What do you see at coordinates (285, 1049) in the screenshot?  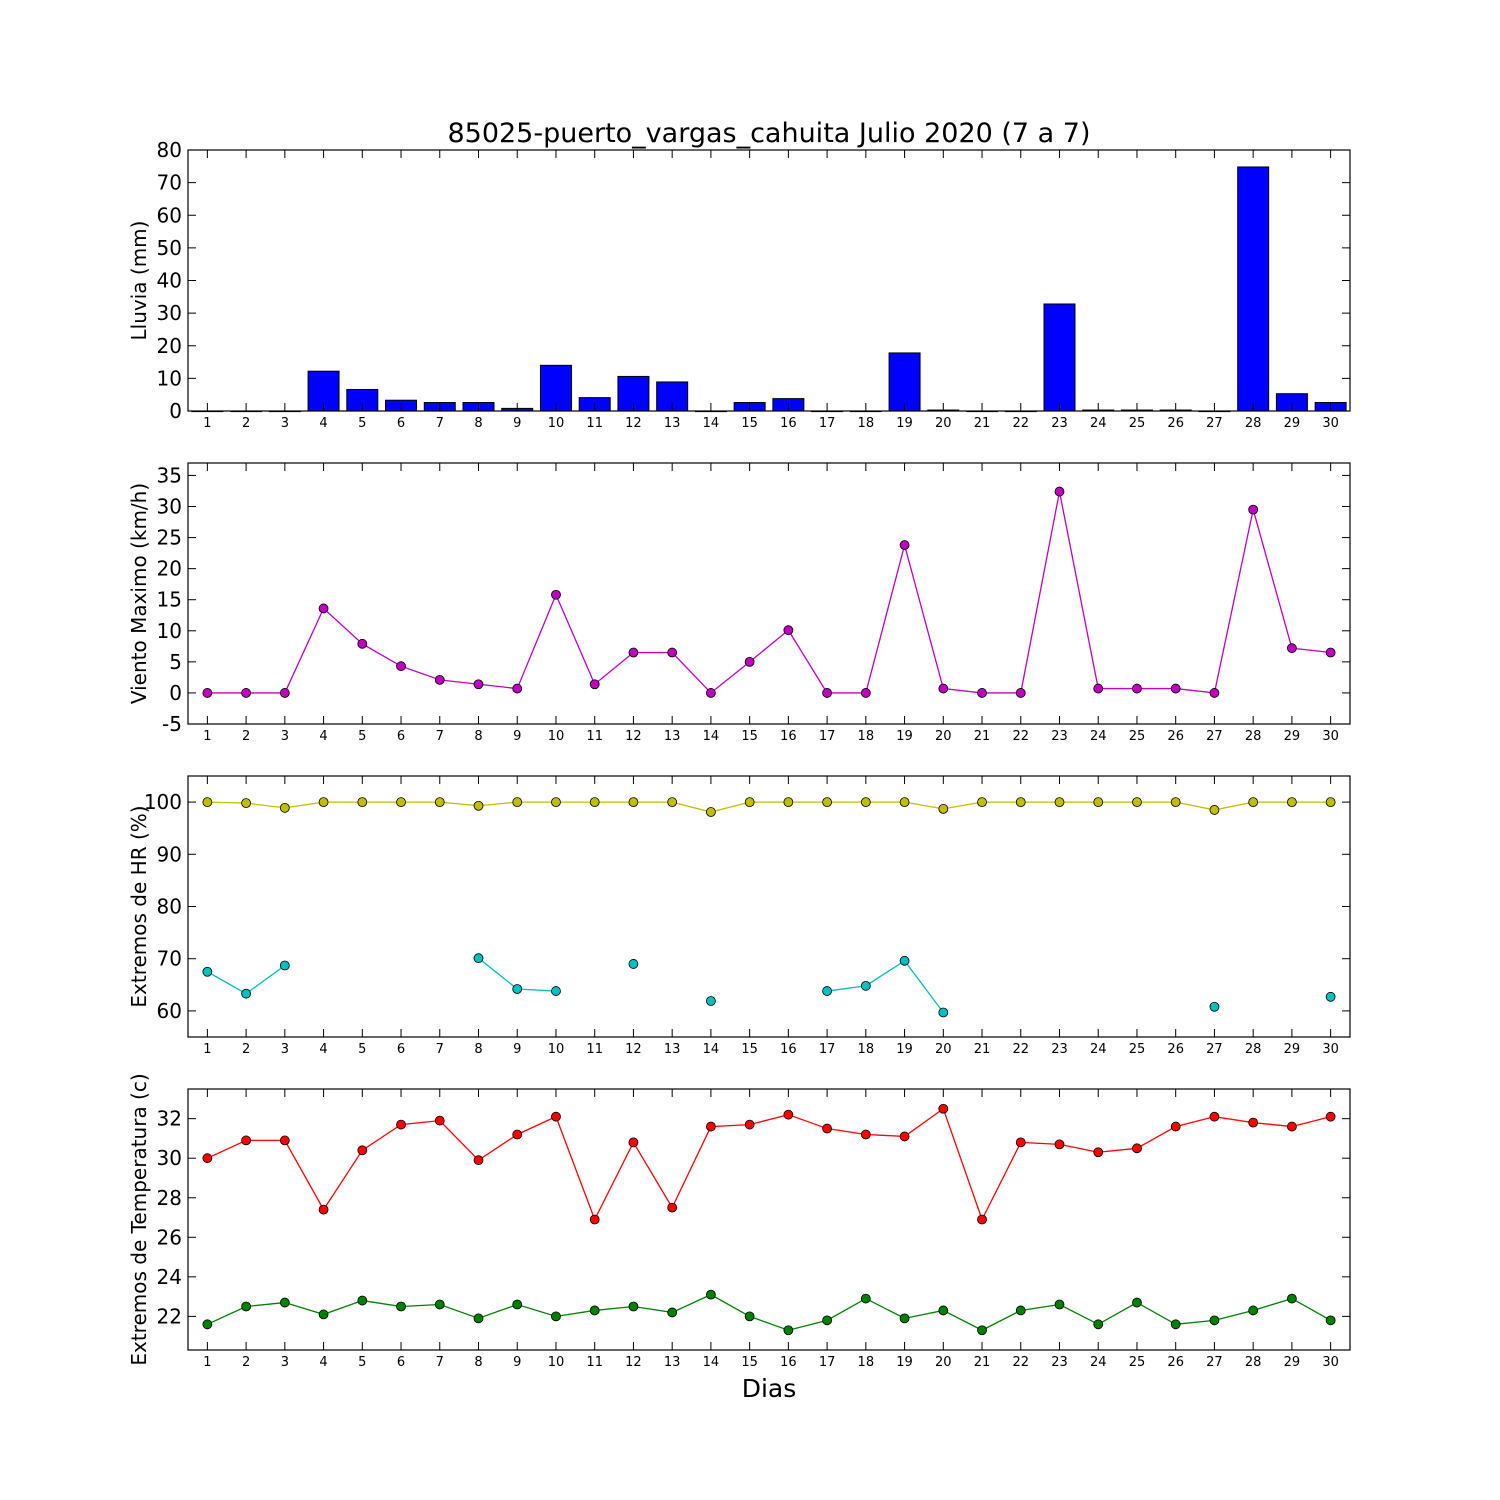 I see `hr-xtick-label: 3` at bounding box center [285, 1049].